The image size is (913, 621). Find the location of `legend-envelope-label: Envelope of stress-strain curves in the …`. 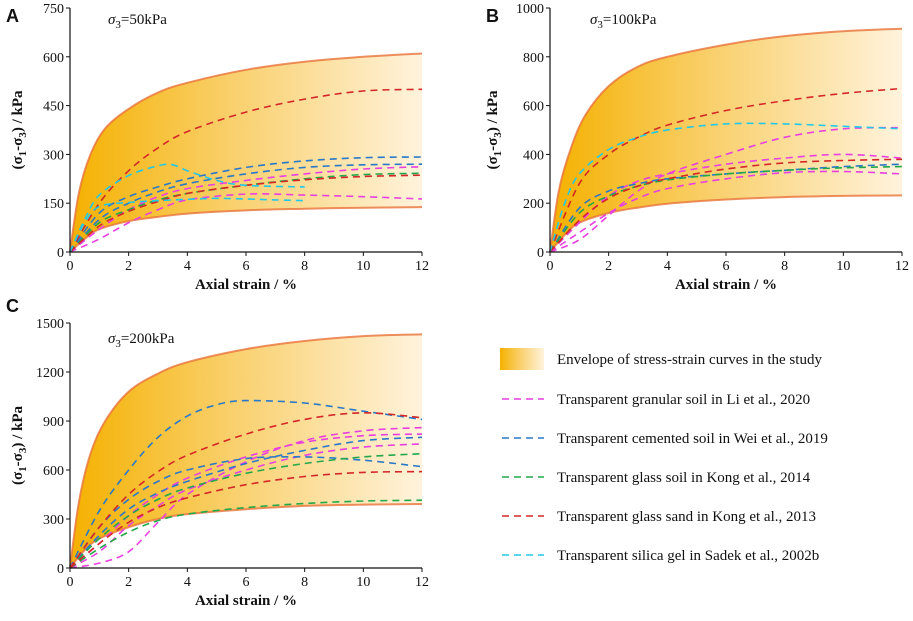

legend-envelope-label: Envelope of stress-strain curves in the … is located at coordinates (689, 360).